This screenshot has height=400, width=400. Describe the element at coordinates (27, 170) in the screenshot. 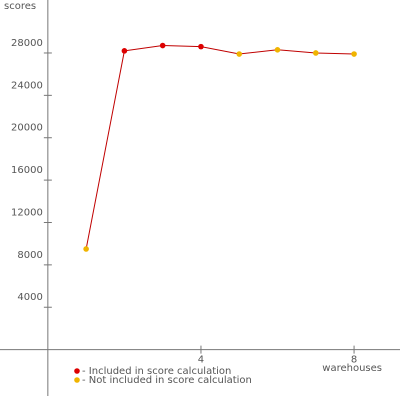

I see `y-tick-label: 16000` at that location.